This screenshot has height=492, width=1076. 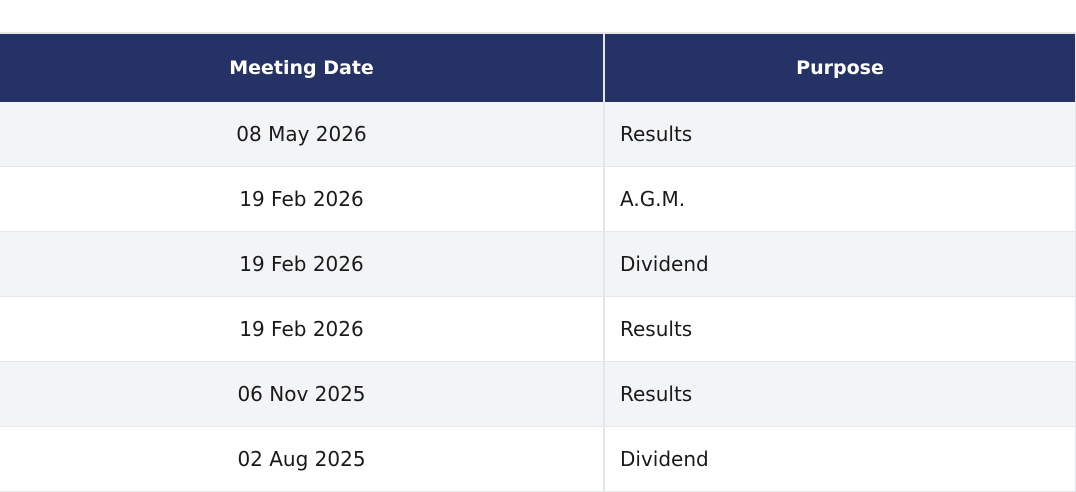 I want to click on meeting-date: 08 May 2026, so click(x=302, y=134).